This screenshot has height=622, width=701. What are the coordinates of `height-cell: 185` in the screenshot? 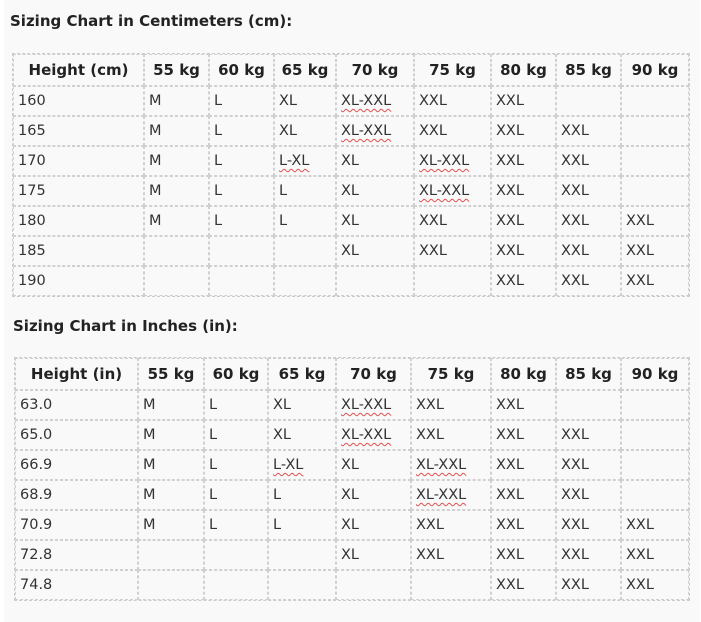 It's located at (78, 251).